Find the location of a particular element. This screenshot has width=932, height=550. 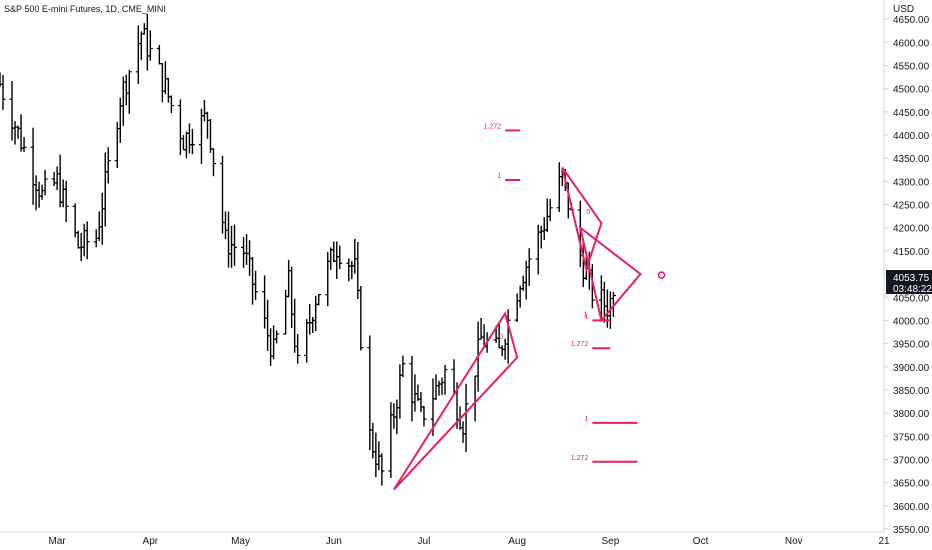

fib-levels: 1.272 1 1 1.272 1 1.272 is located at coordinates (561, 293).